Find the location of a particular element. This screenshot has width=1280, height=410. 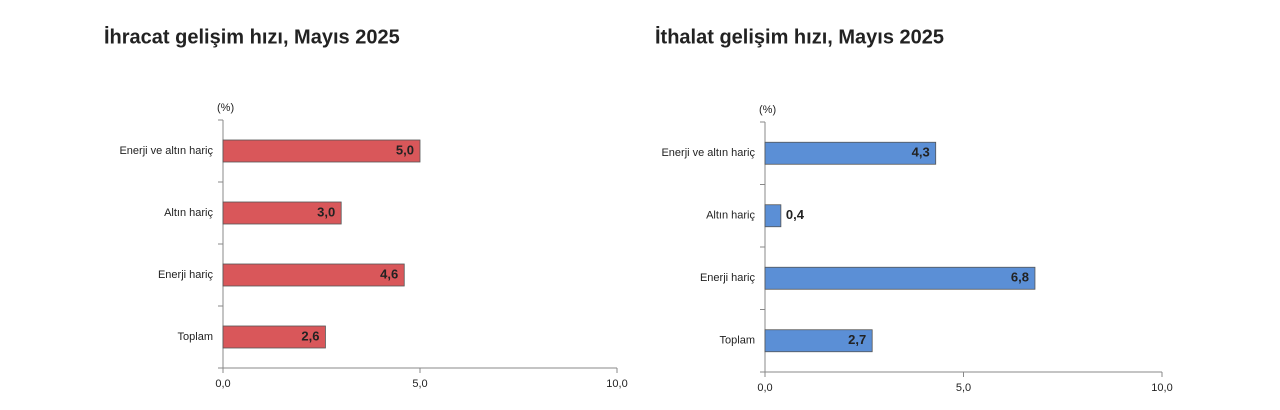

value-label: 2,6 is located at coordinates (310, 335).